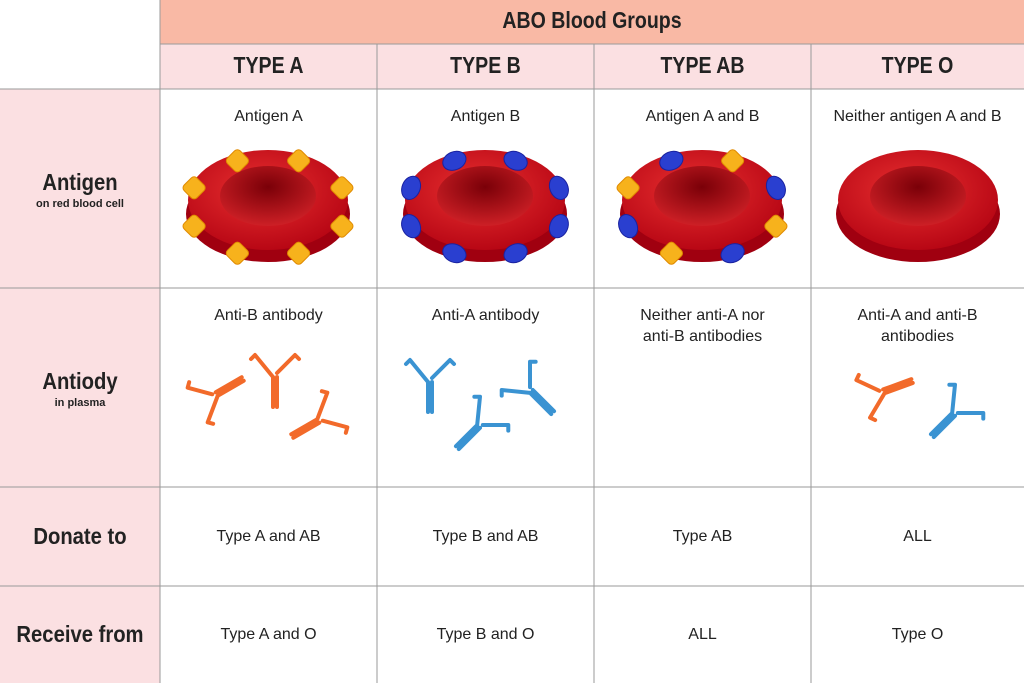  Describe the element at coordinates (80, 535) in the screenshot. I see `row-label: Donate to` at that location.